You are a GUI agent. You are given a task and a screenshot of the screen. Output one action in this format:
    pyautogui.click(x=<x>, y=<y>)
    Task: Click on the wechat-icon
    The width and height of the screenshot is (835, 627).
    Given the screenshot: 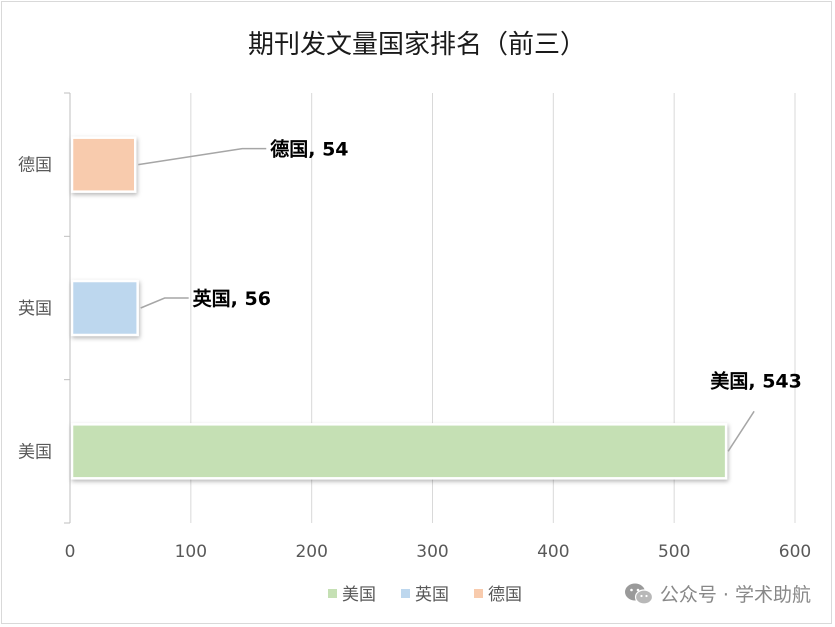 What is the action you would take?
    pyautogui.click(x=638, y=594)
    